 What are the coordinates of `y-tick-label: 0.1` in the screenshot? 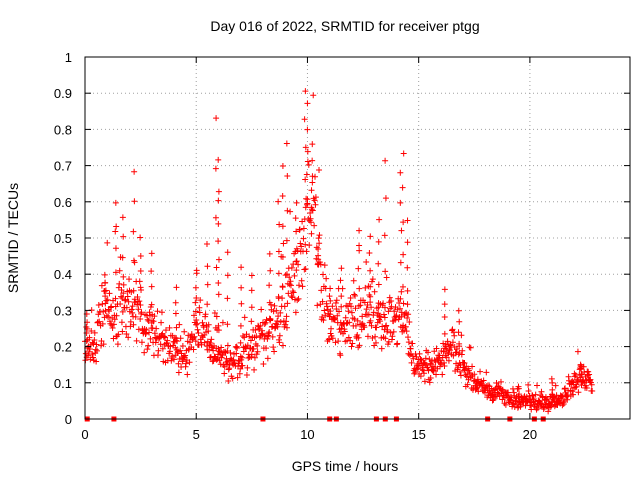 It's located at (63, 383).